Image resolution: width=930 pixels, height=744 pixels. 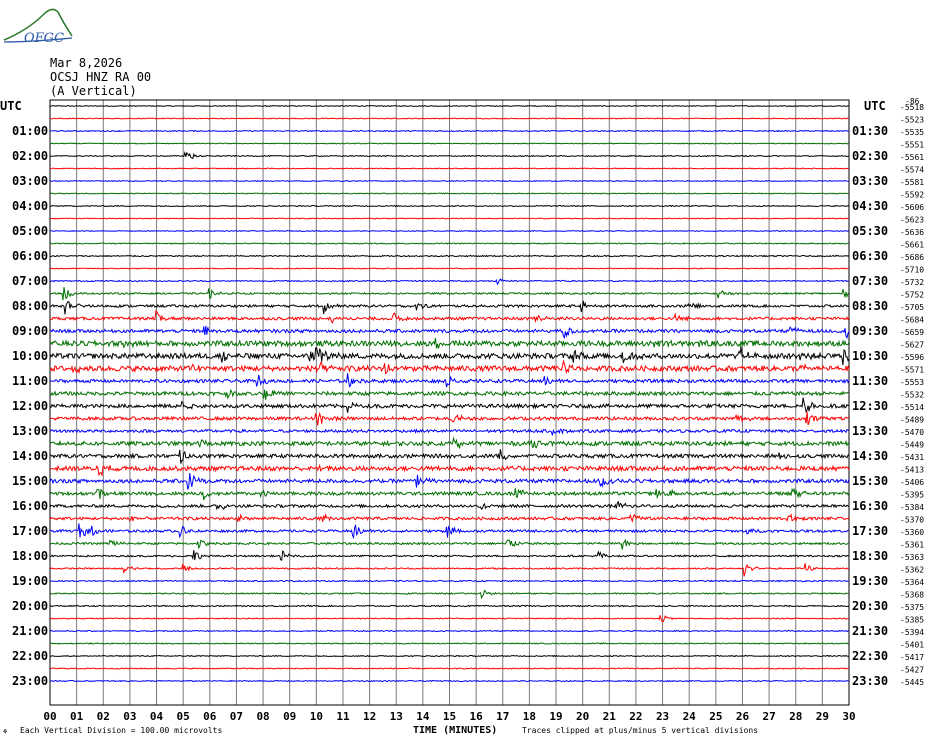 I want to click on trace-offset-label: -5514, so click(x=912, y=407).